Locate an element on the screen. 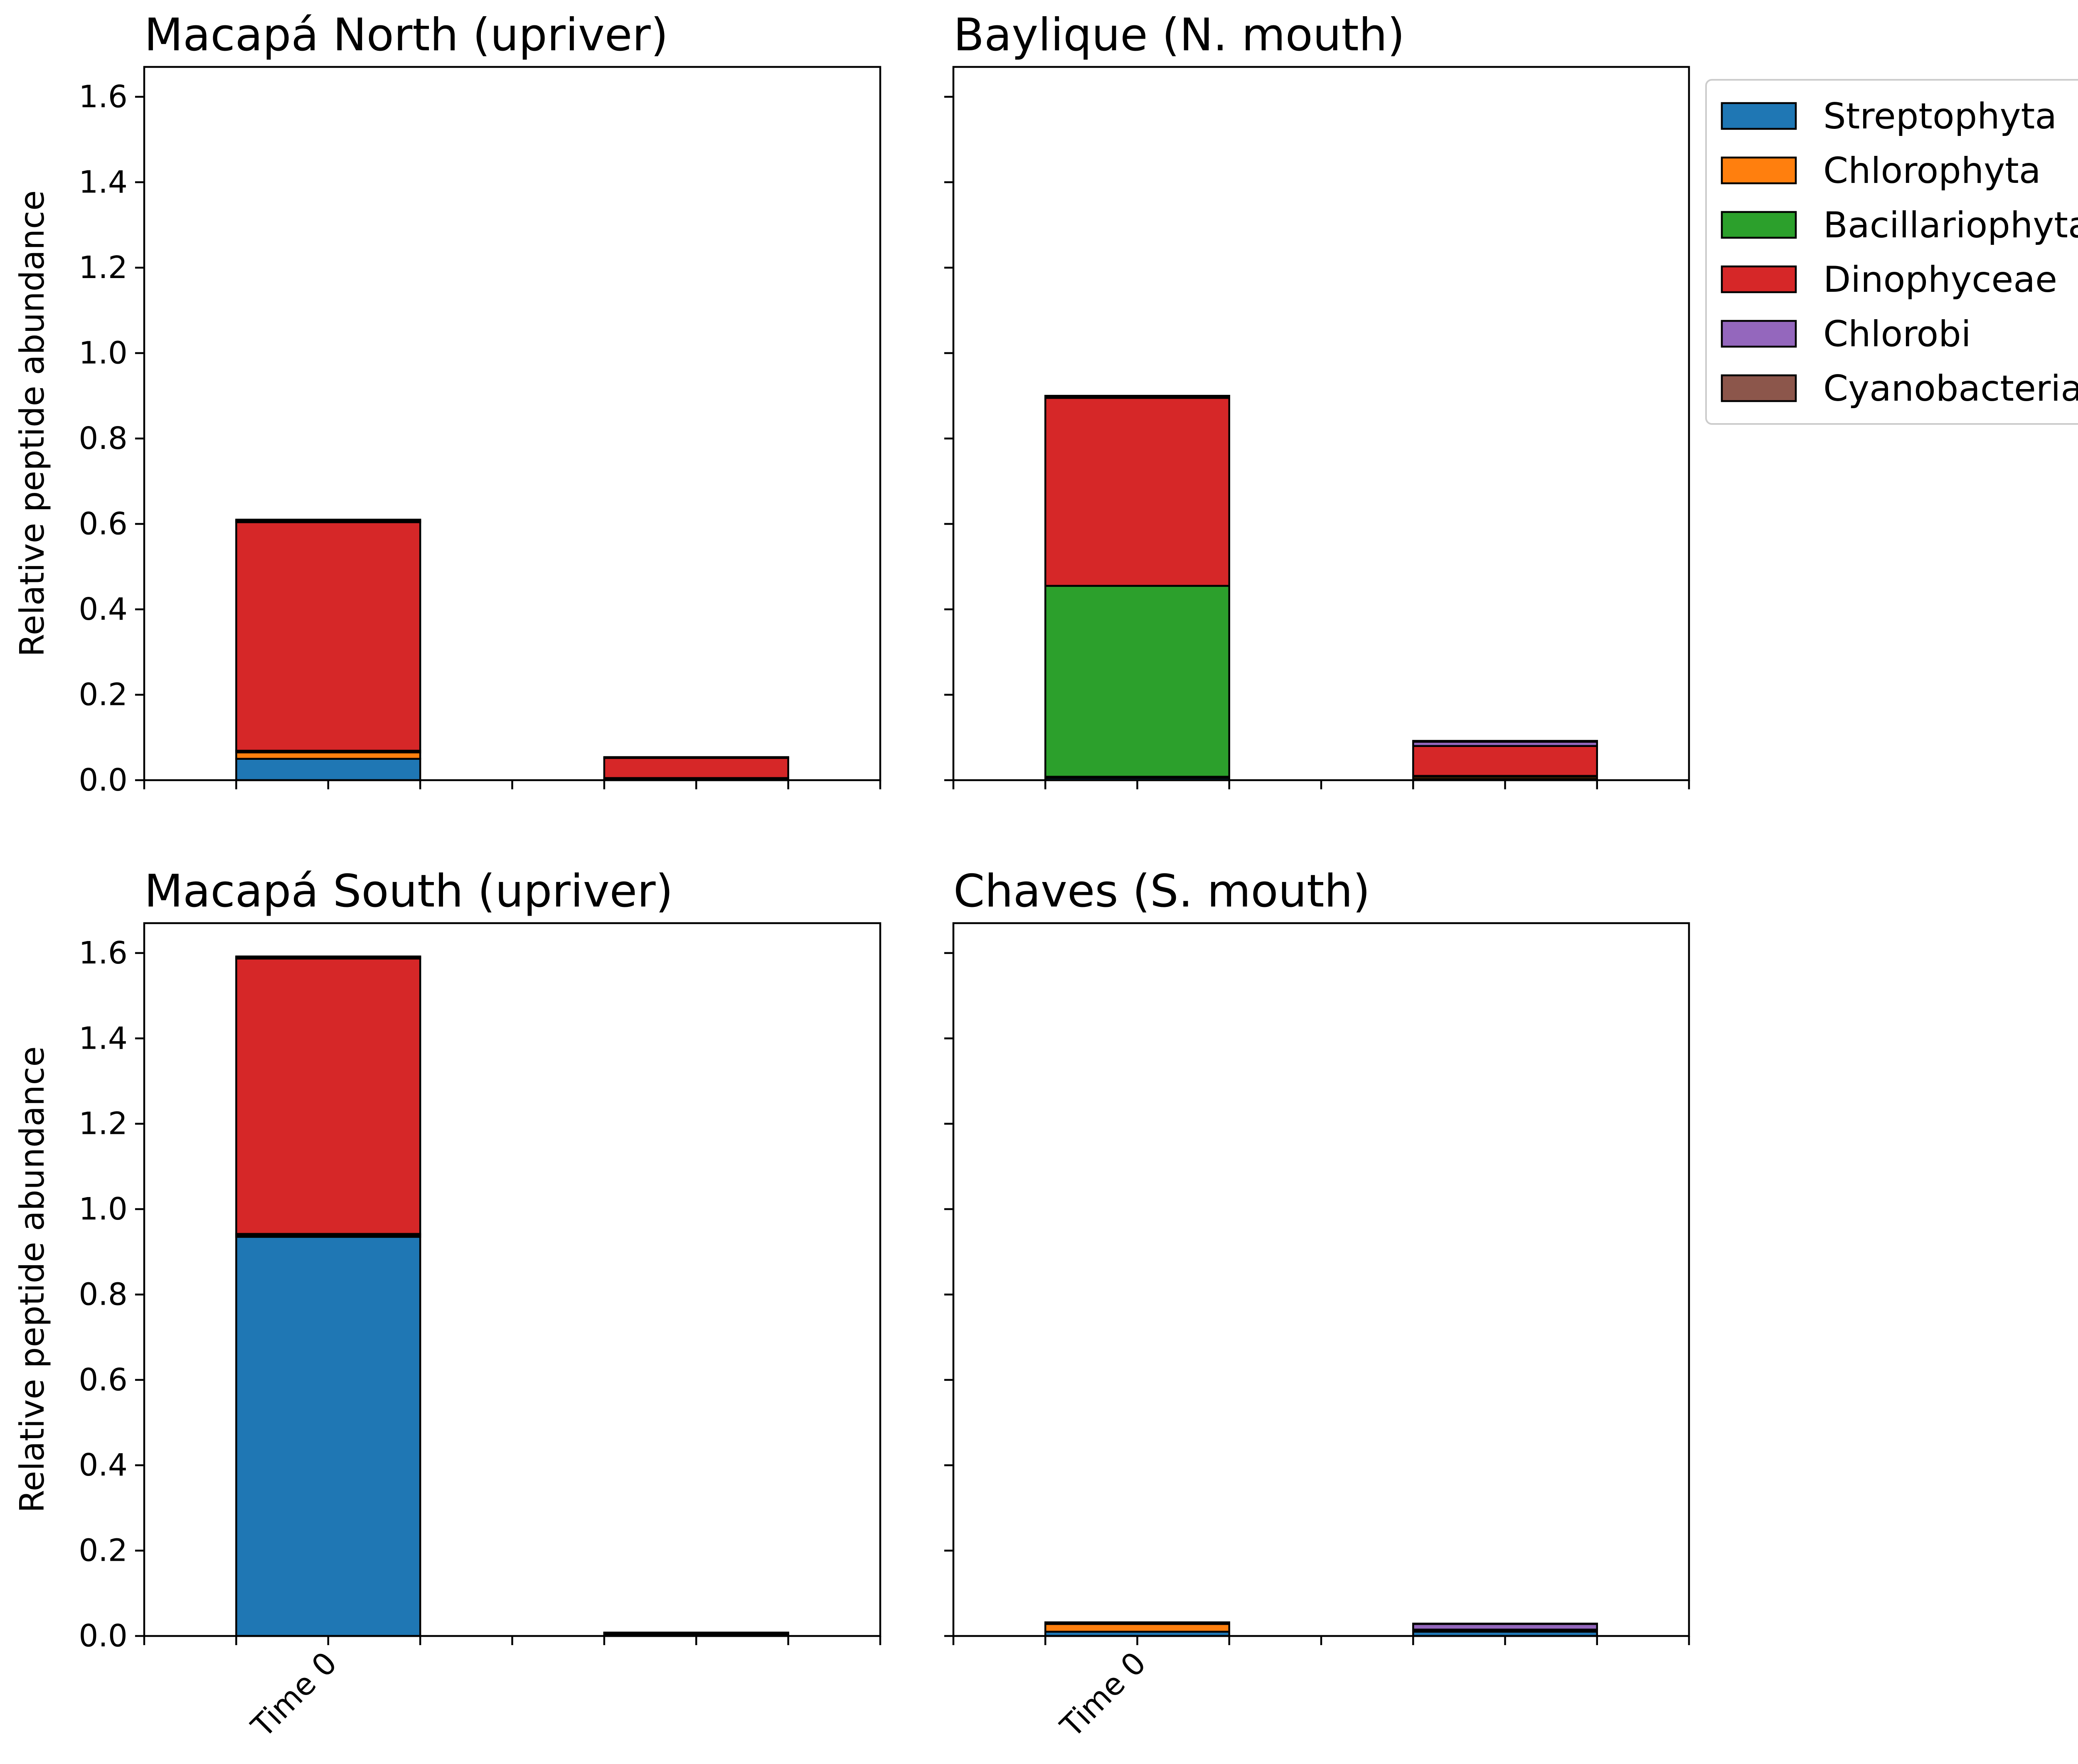 This screenshot has width=2078, height=1764. legend-swatch-chlorobi is located at coordinates (1759, 334).